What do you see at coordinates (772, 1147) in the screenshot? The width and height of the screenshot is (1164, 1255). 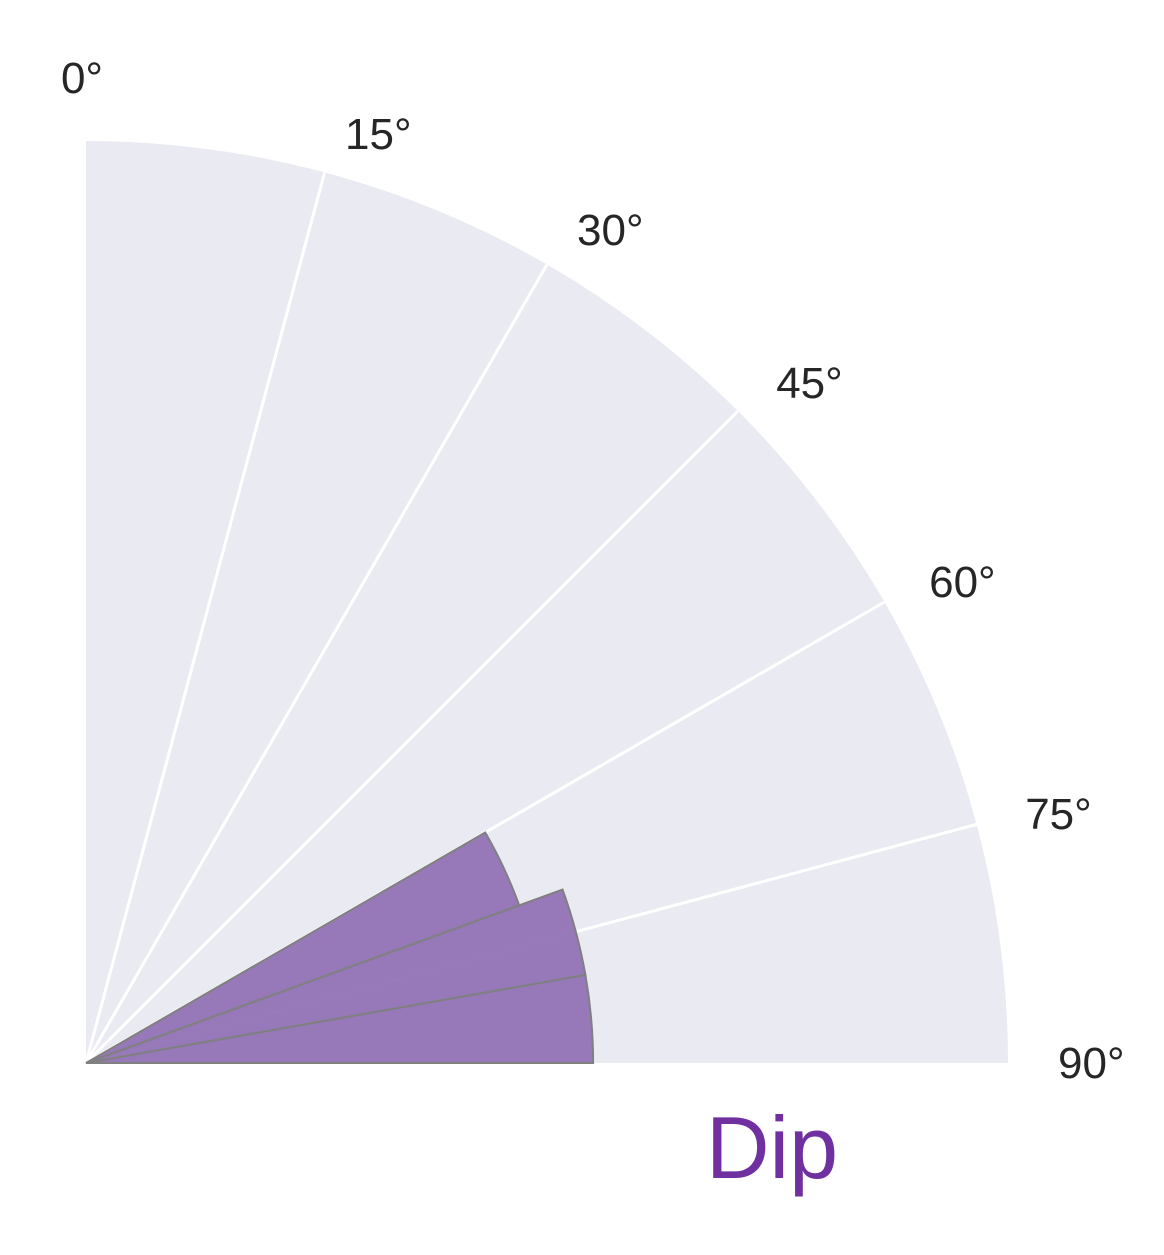 I see `chart-title: Dip` at bounding box center [772, 1147].